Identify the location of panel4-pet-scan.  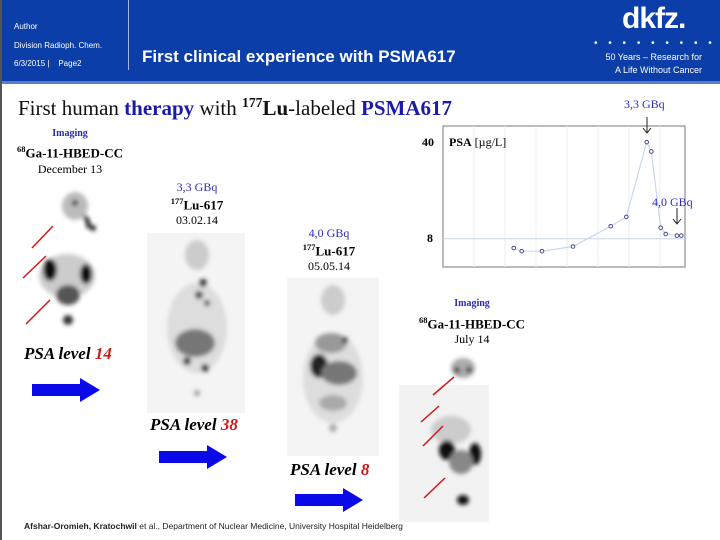
(444, 440).